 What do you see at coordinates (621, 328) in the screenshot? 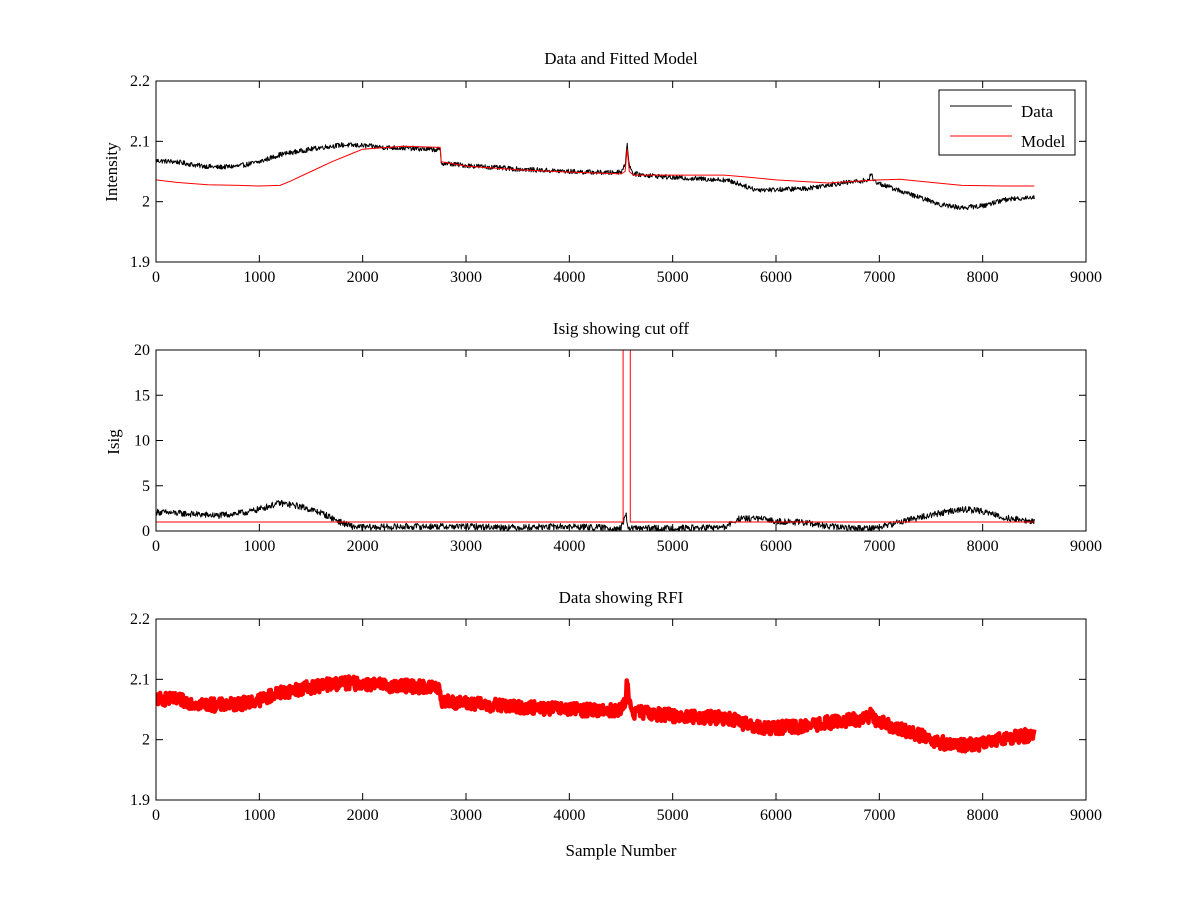
I see `panel-2-title: Isig showing cut off` at bounding box center [621, 328].